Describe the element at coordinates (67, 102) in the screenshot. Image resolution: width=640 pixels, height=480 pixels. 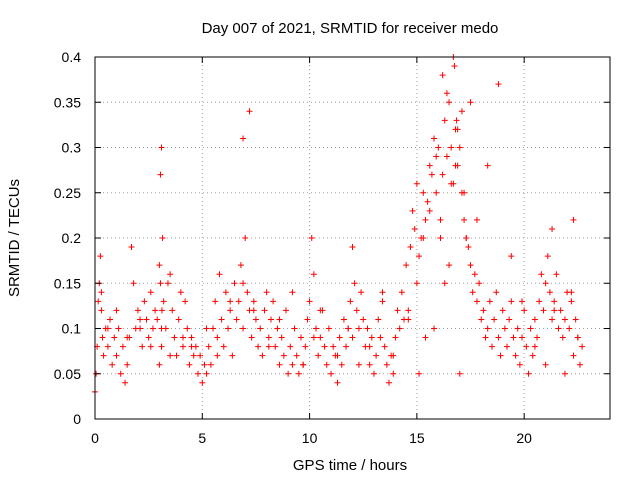
I see `y-tick-label: 0.35` at that location.